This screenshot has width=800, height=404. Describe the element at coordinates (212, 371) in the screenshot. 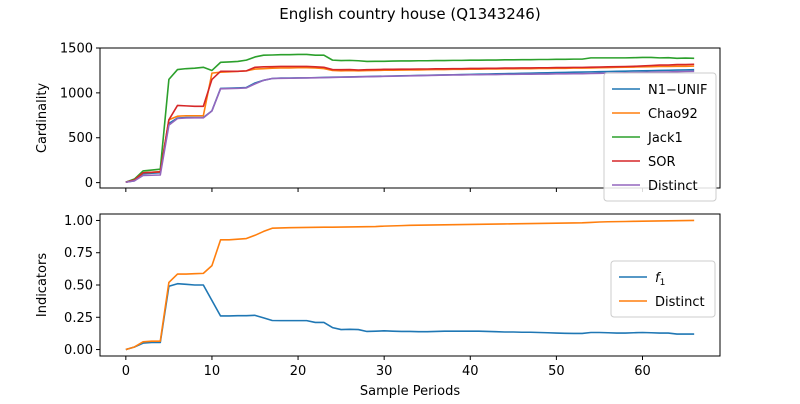

I see `x-tick-label: 10` at that location.